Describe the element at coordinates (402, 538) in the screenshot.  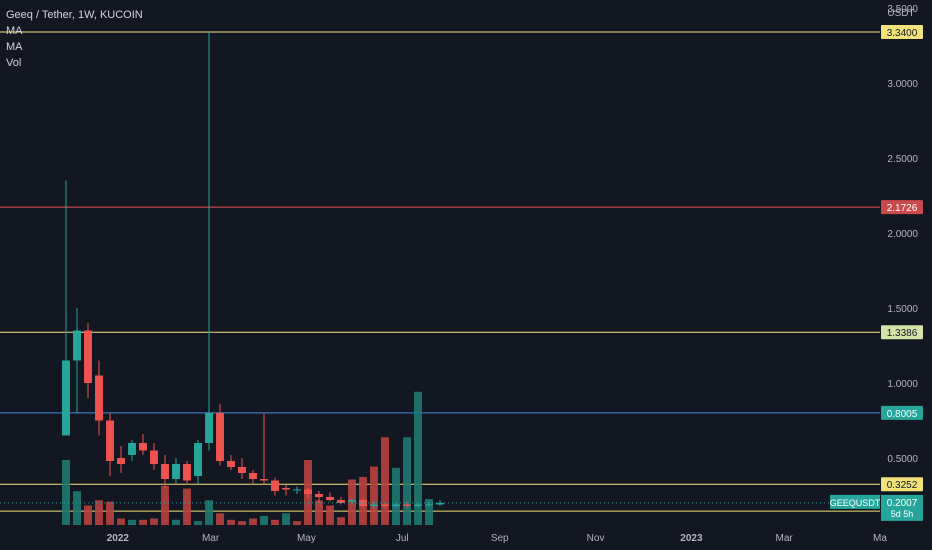
I see `x-tick-label: Jul` at that location.